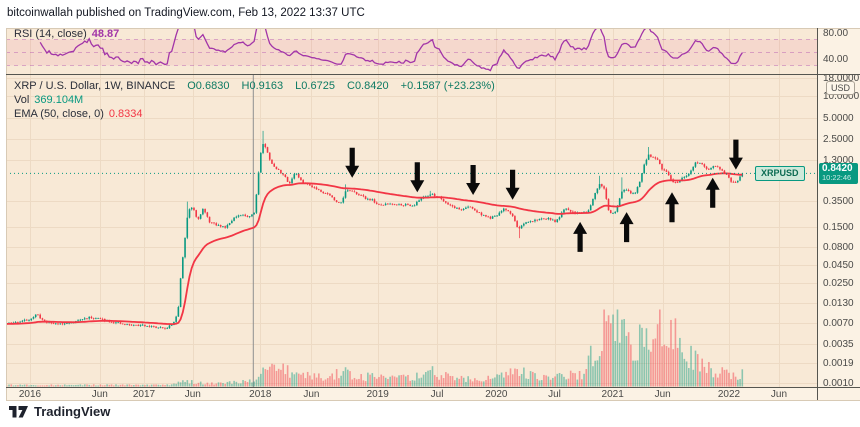 This screenshot has height=427, width=860. I want to click on rsi-axis-label: 40.00, so click(836, 59).